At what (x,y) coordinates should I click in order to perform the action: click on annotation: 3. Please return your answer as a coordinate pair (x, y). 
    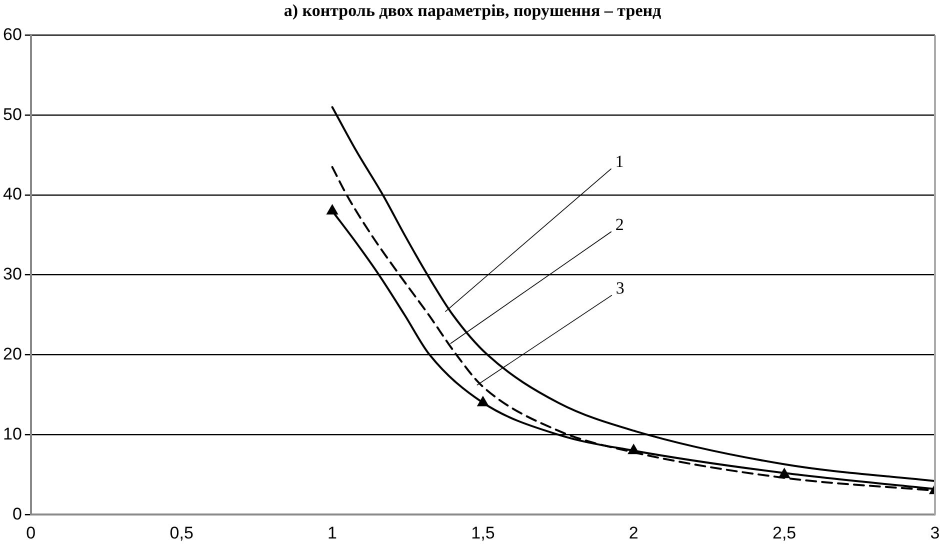
    Looking at the image, I should click on (620, 288).